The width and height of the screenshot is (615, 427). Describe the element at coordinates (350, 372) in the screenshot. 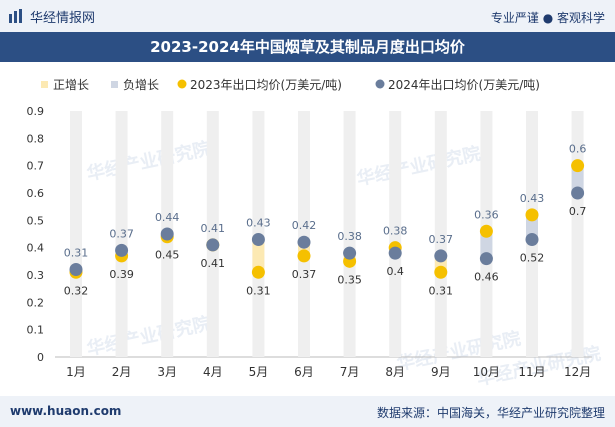

I see `x-tick-label: 7月` at that location.